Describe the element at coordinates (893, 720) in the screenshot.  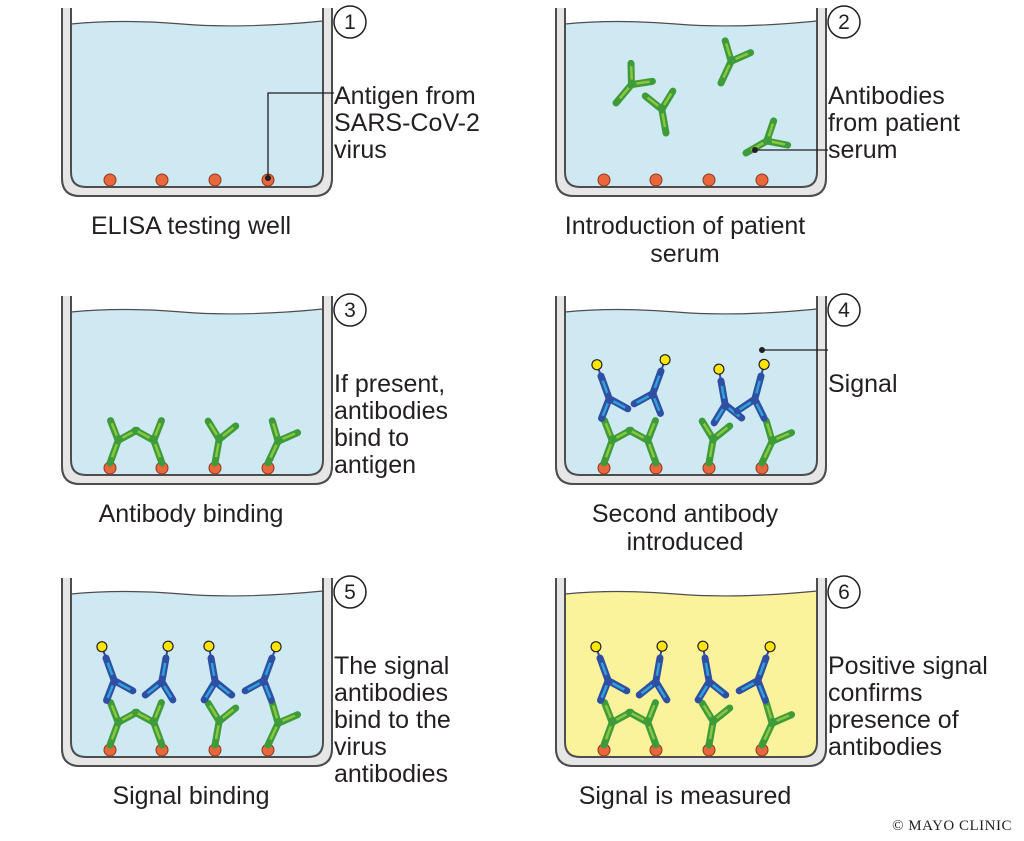
I see `step-annotation: presence of` at that location.